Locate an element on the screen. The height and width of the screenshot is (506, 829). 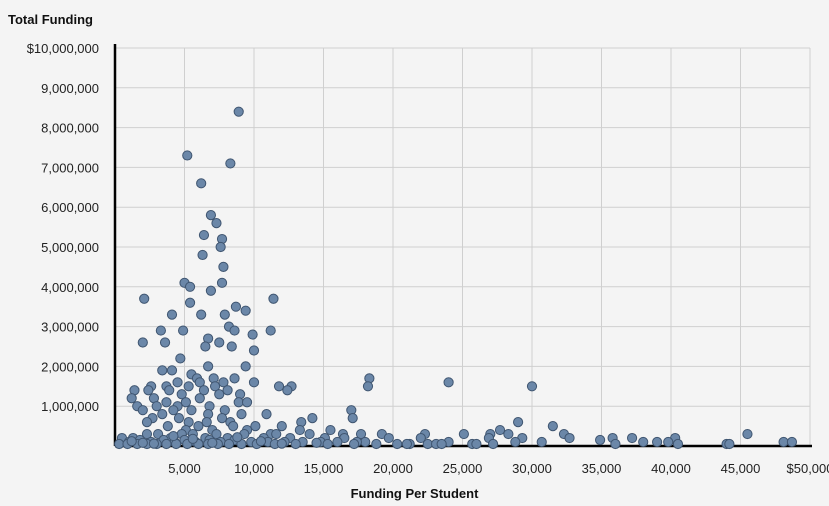
y-tick-label: 5,000,000 is located at coordinates (70, 247).